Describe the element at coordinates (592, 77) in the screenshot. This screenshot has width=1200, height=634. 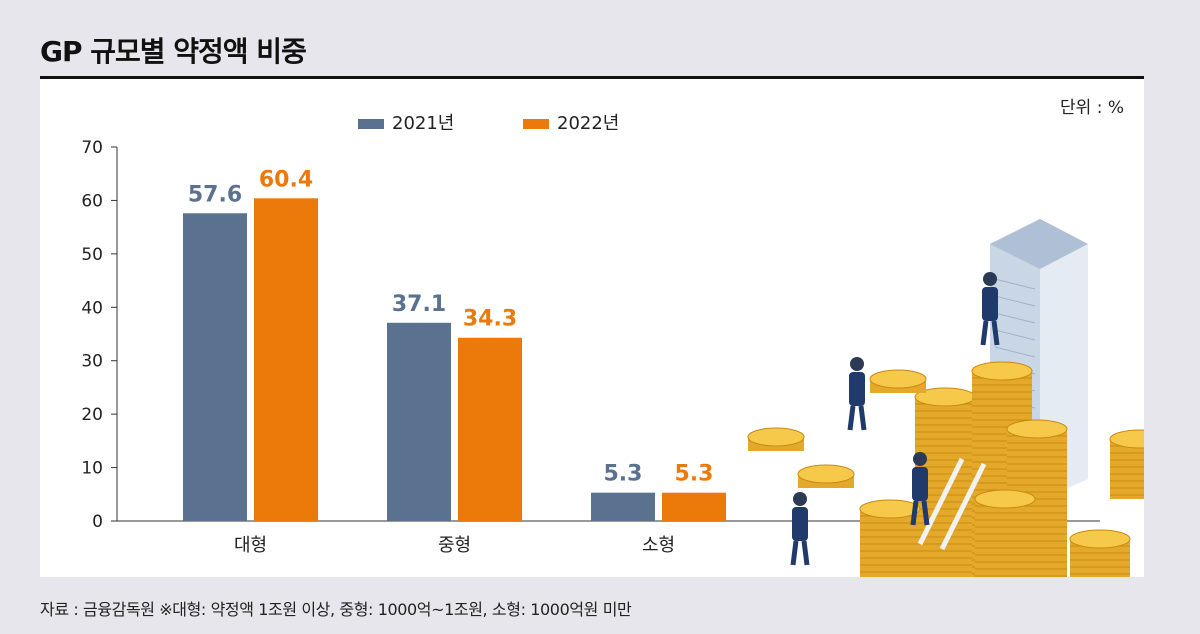
I see `title-divider` at that location.